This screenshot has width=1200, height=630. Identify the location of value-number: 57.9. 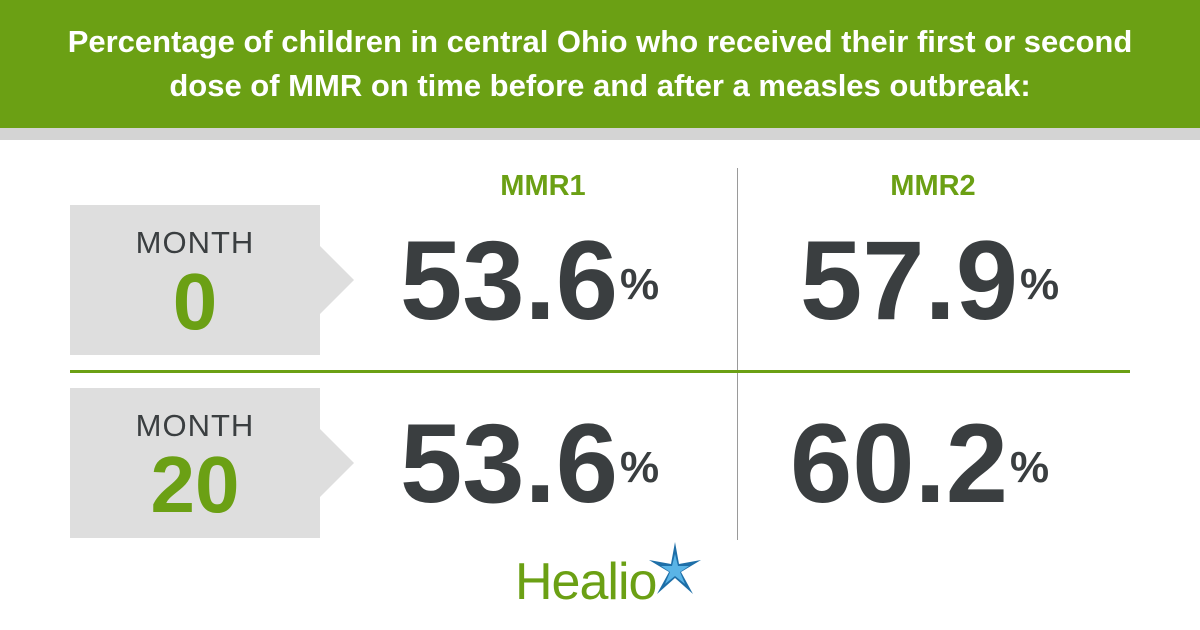
(909, 280).